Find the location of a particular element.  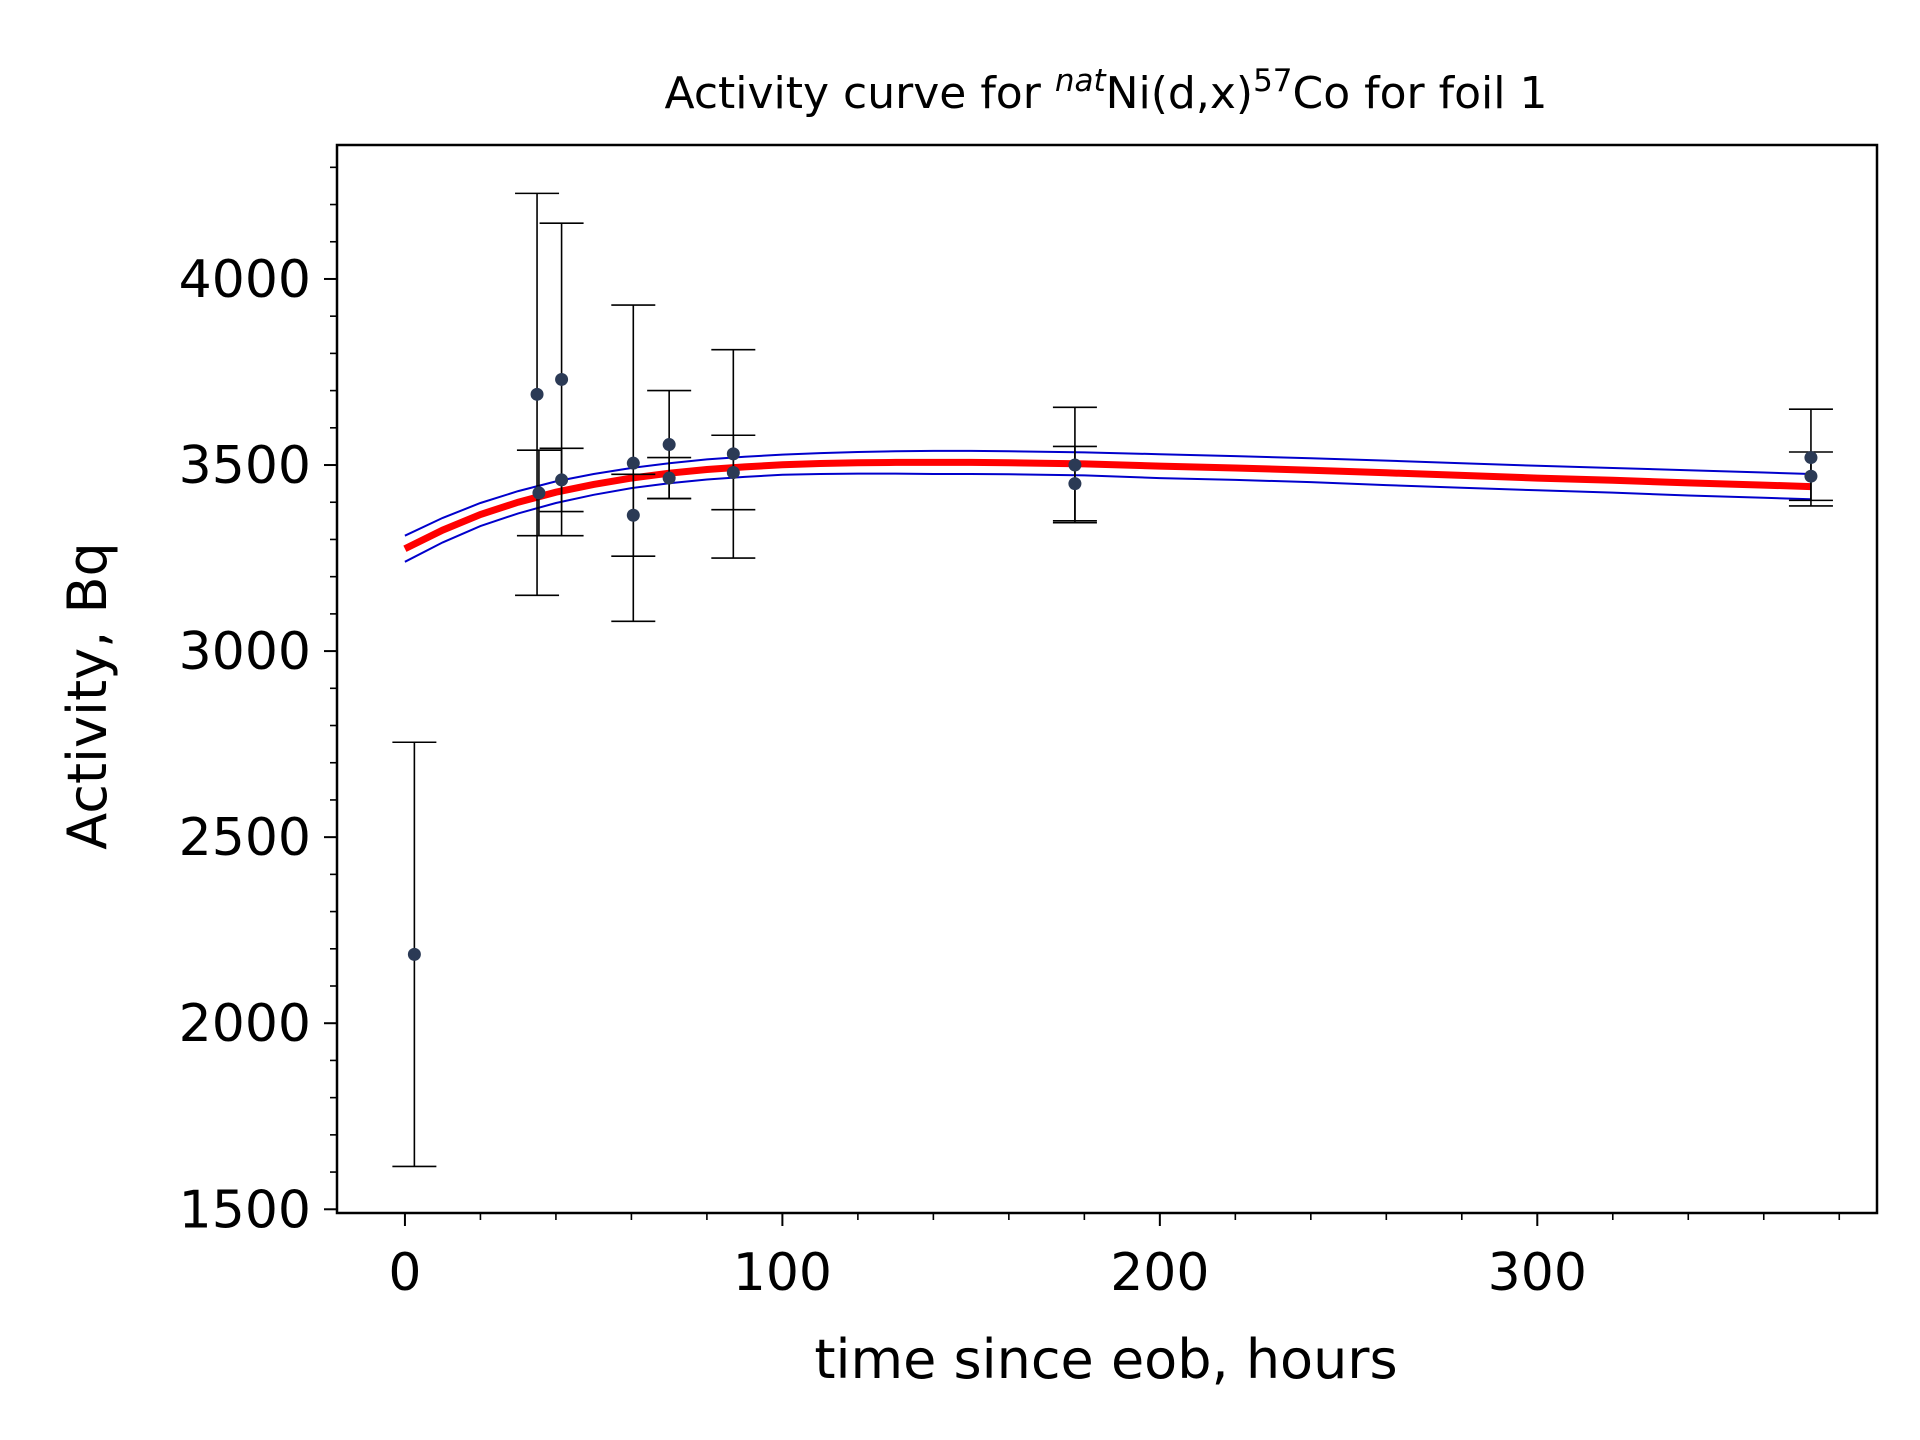

y-axis-label: Activity, Bq is located at coordinates (87, 696).